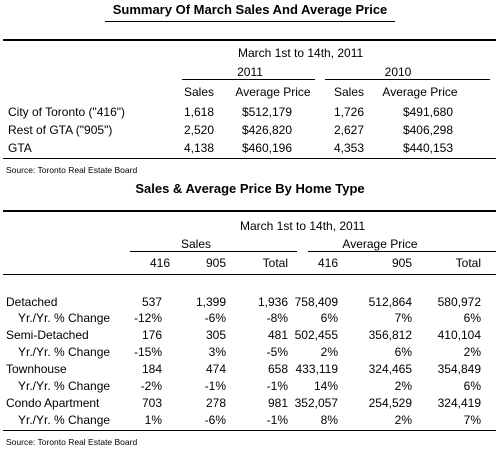 The image size is (500, 451). Describe the element at coordinates (32, 302) in the screenshot. I see `table2-row-label: Detached` at that location.